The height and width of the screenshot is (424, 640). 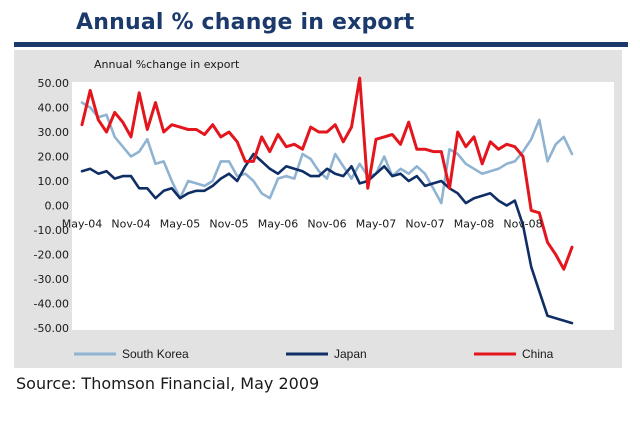 I want to click on legend-label: Japan, so click(x=350, y=354).